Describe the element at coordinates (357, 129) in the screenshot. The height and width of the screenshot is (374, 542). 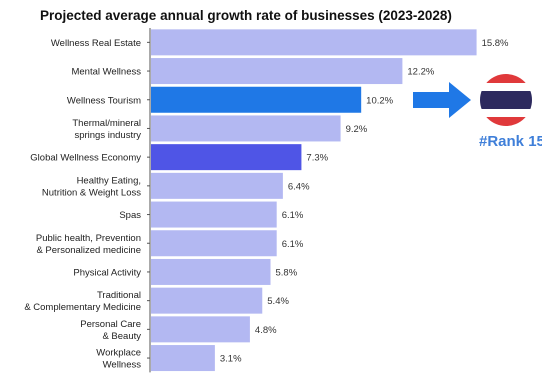
I see `value-label: 9.2%` at that location.